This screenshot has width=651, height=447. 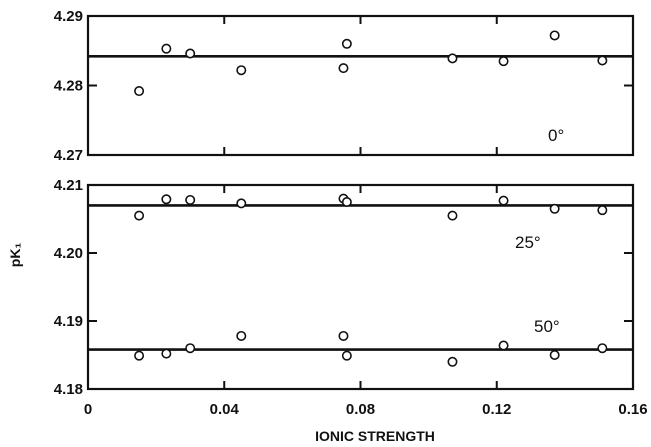 I want to click on x-tick-label: 0.16, so click(x=632, y=409).